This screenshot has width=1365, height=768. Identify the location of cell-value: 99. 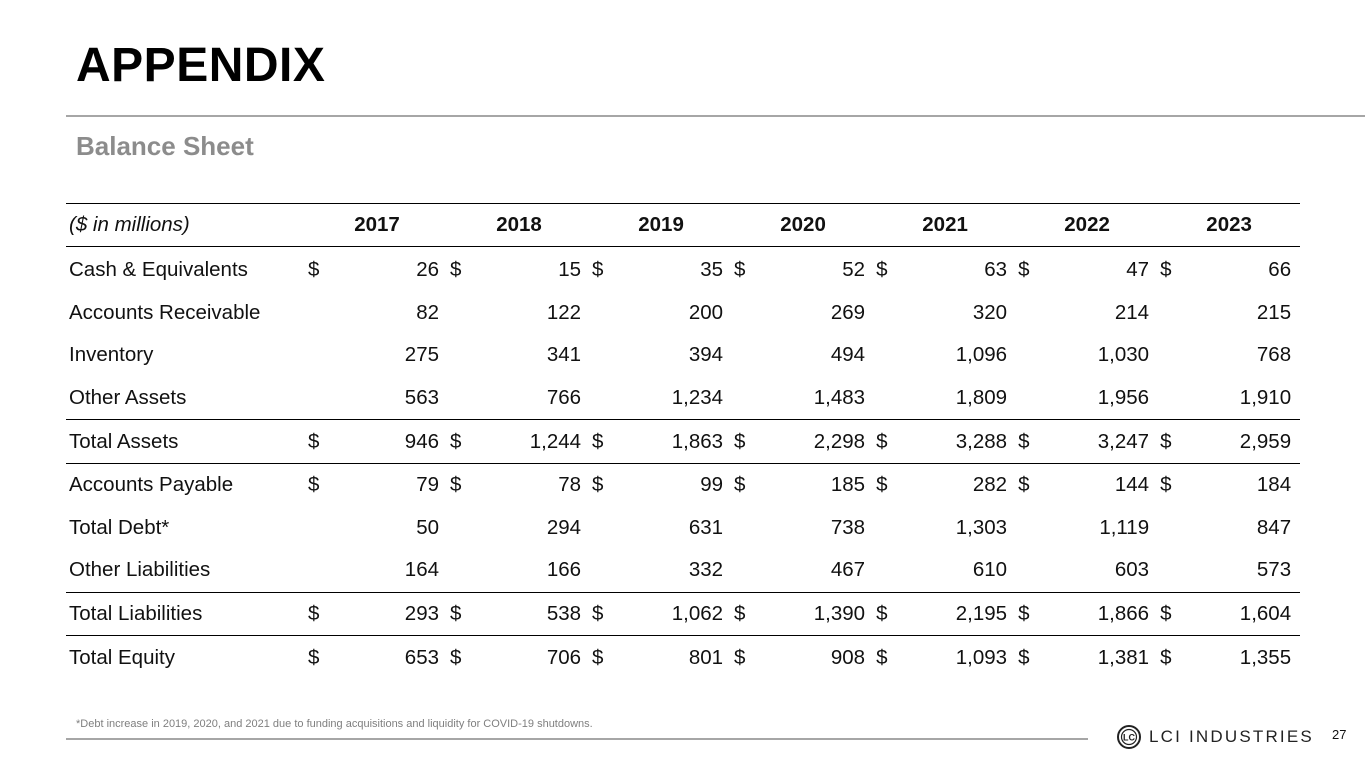
(712, 485).